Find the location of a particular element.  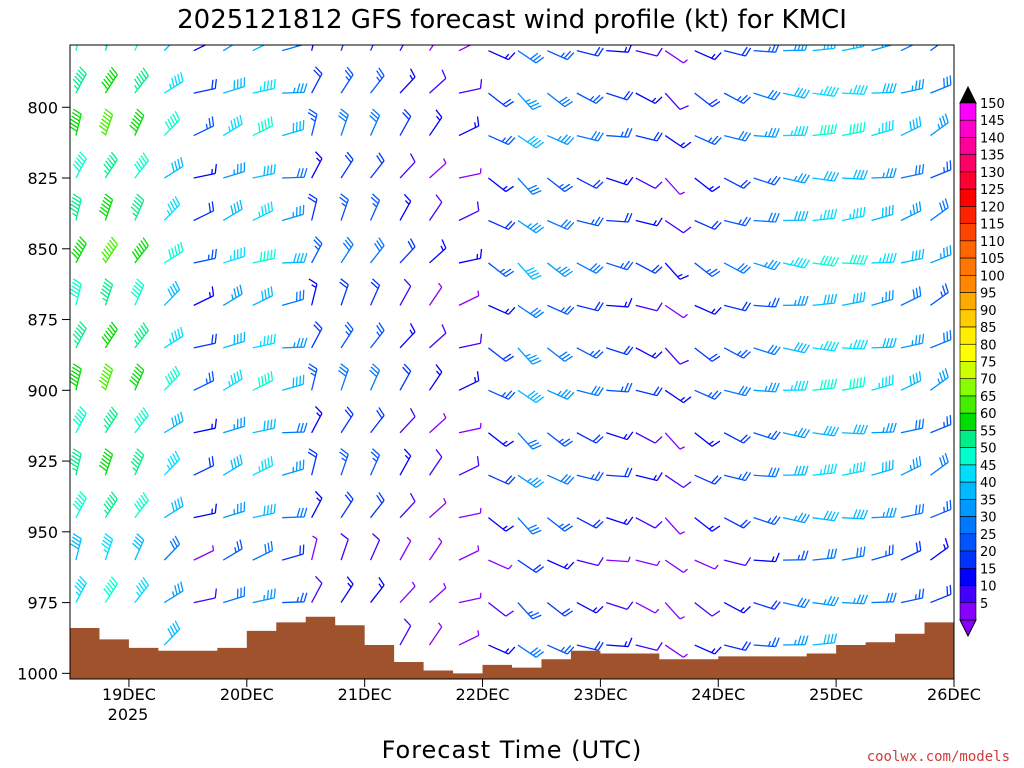

x-tick-label: 26DEC is located at coordinates (954, 694).